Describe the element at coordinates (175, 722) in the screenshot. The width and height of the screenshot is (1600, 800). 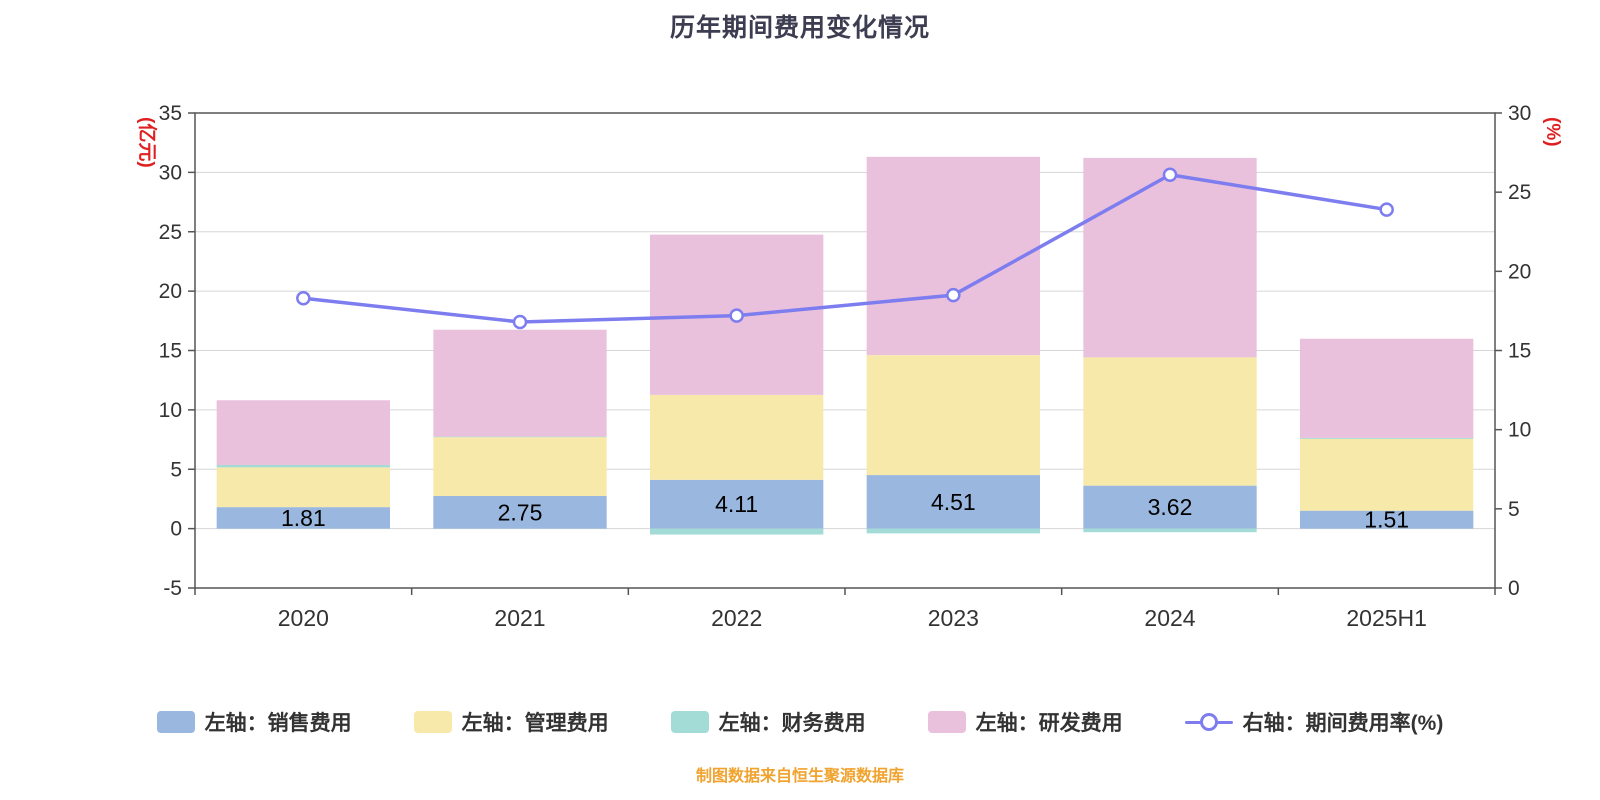
I see `sales-swatch-icon` at that location.